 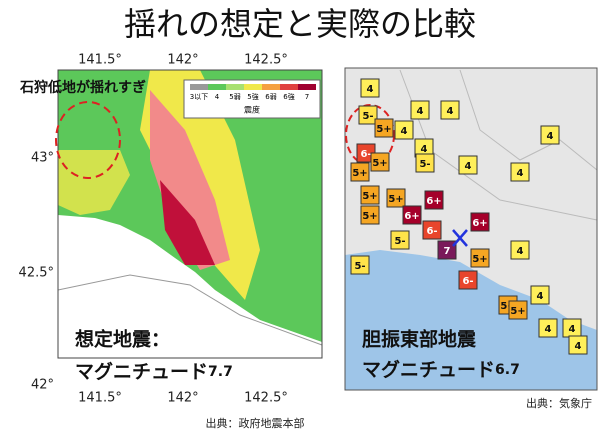 I want to click on intensity-label: 7, so click(x=447, y=251).